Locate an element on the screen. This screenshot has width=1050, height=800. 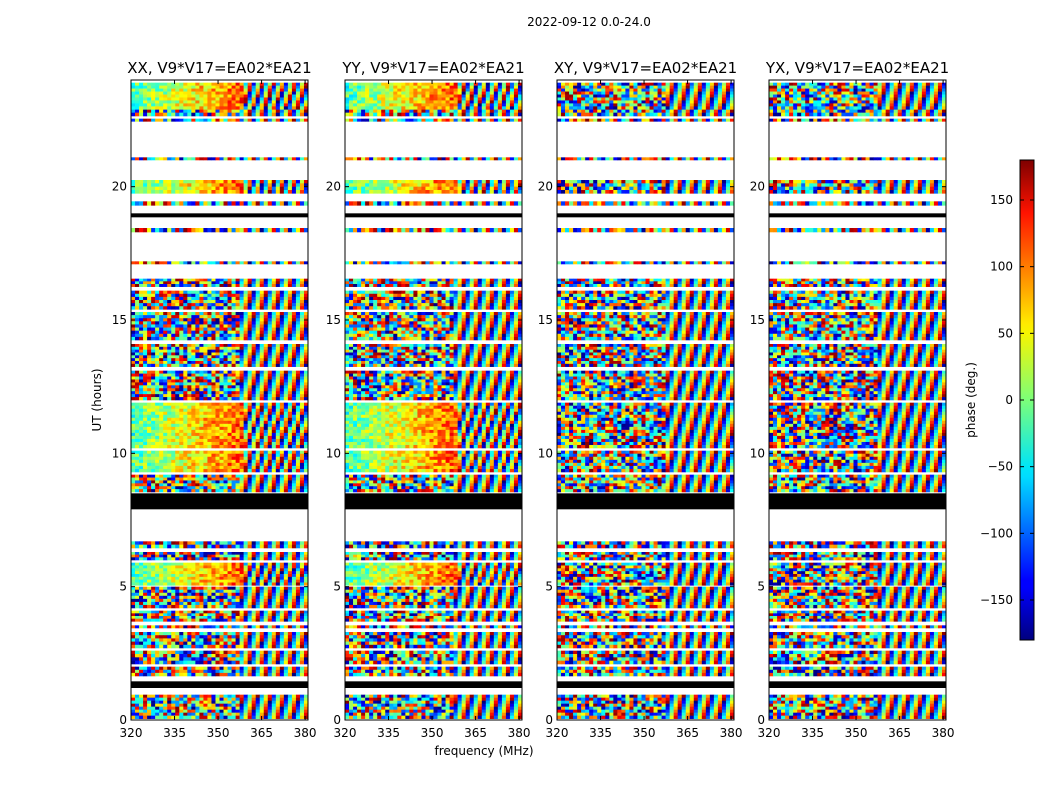
panel-title: XY, V9*V17=EA02*EA21 is located at coordinates (645, 68).